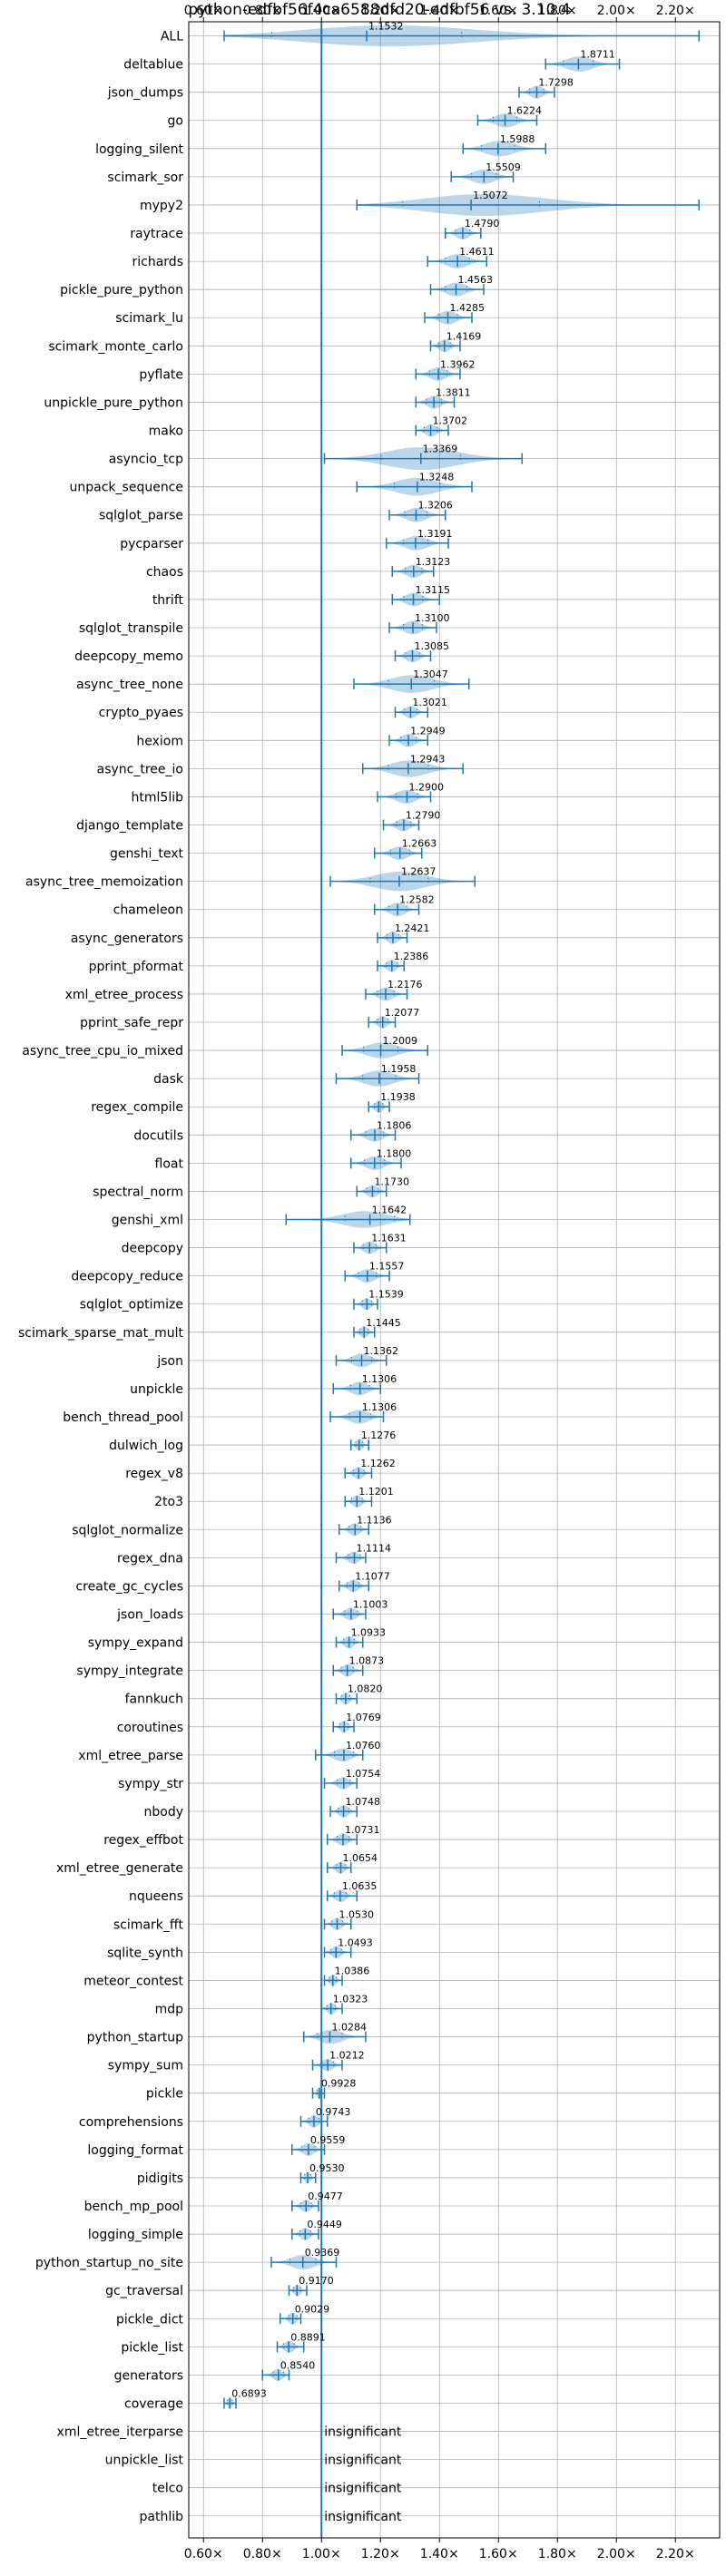  What do you see at coordinates (453, 392) in the screenshot?
I see `value-label: 1.3811` at bounding box center [453, 392].